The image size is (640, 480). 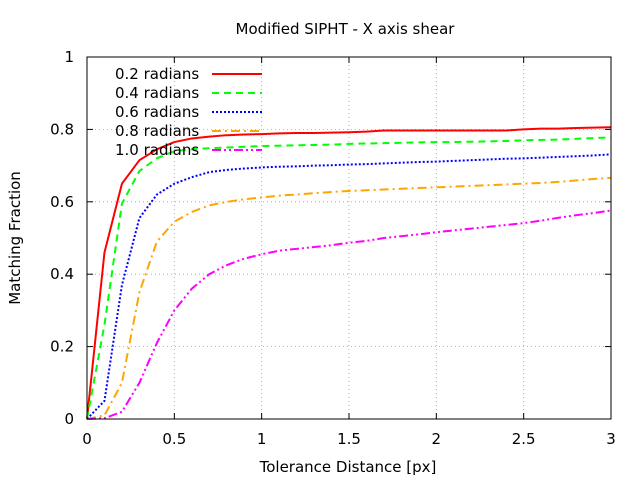 What do you see at coordinates (346, 29) in the screenshot?
I see `chart-title: Modified SIPHT - X axis shear` at bounding box center [346, 29].